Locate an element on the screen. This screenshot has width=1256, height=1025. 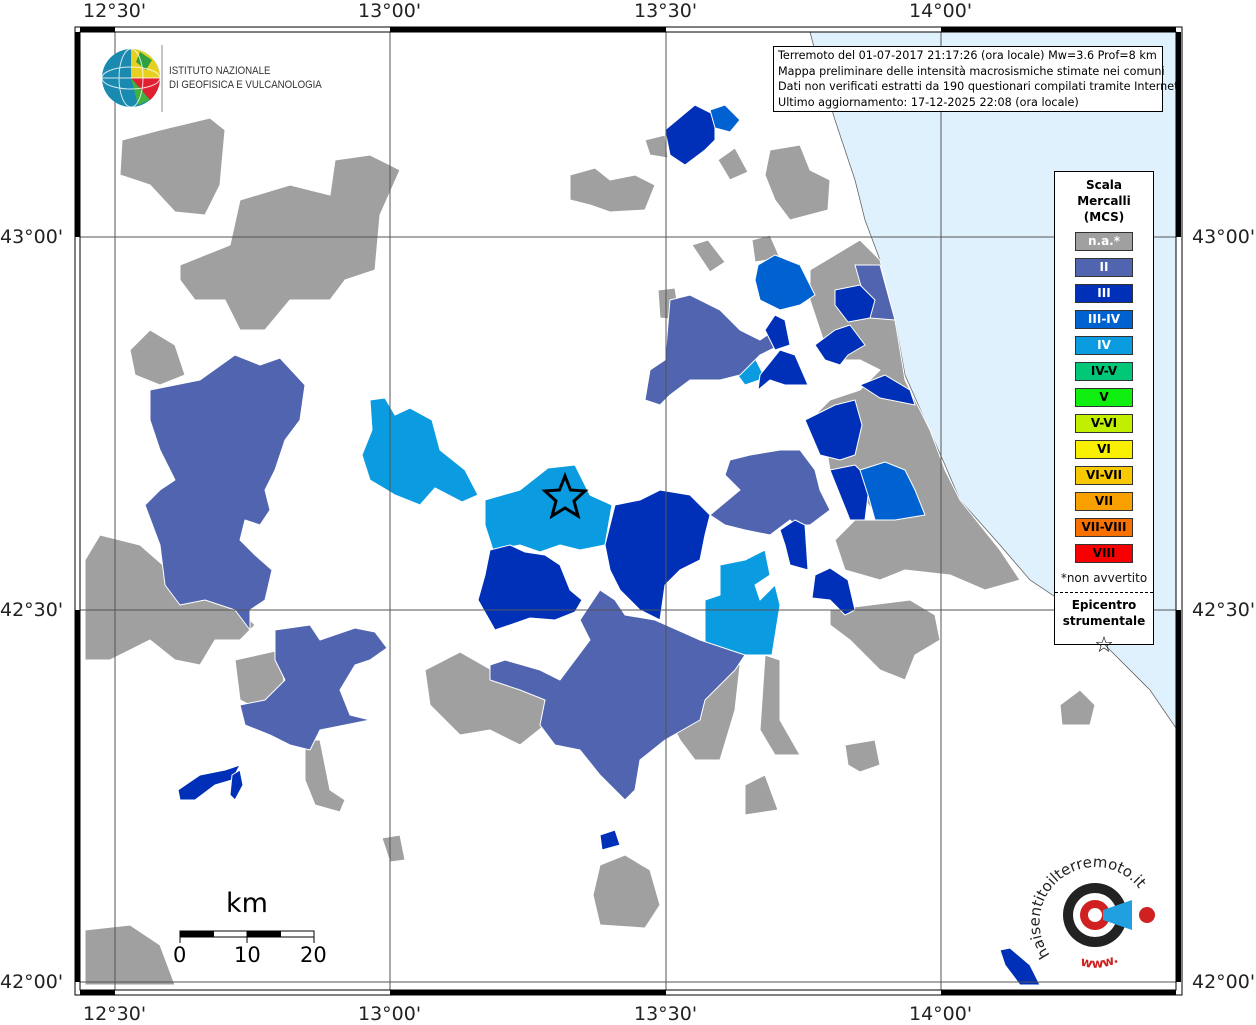
legend-title: Scala Mercalli (MCS) is located at coordinates (1104, 201).